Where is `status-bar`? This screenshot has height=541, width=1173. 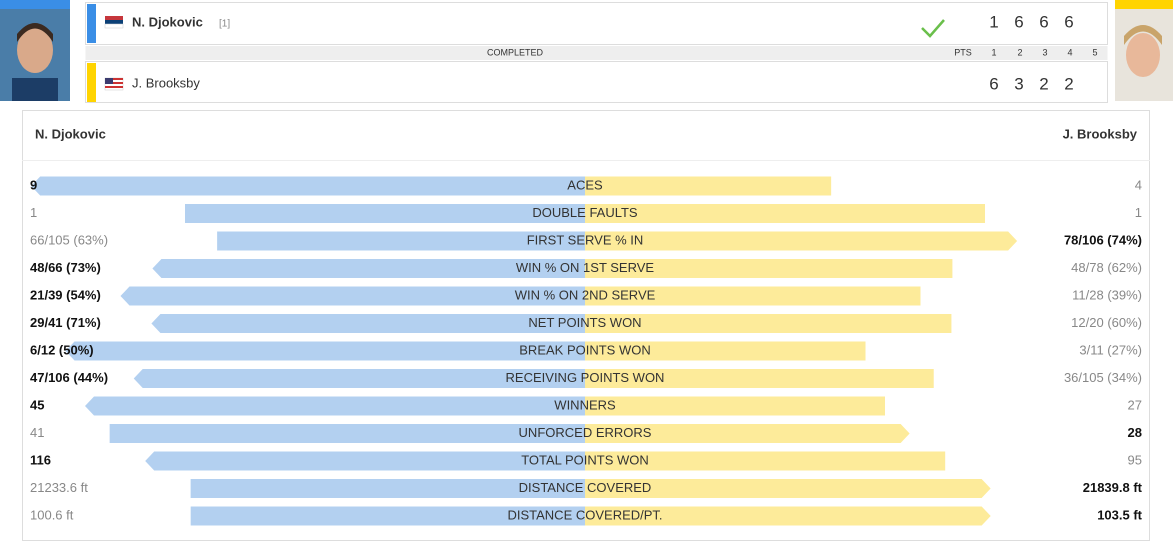 status-bar is located at coordinates (596, 53).